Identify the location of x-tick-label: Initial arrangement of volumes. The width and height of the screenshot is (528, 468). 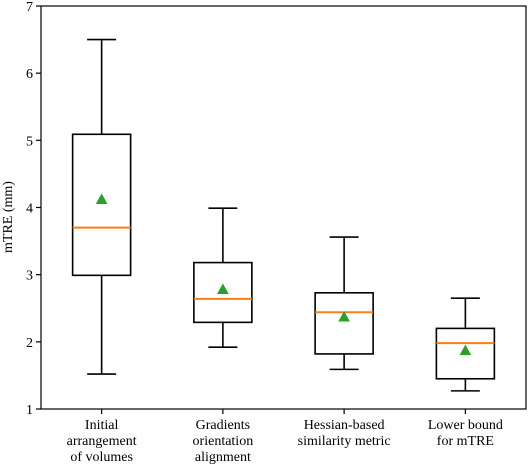
(102, 441).